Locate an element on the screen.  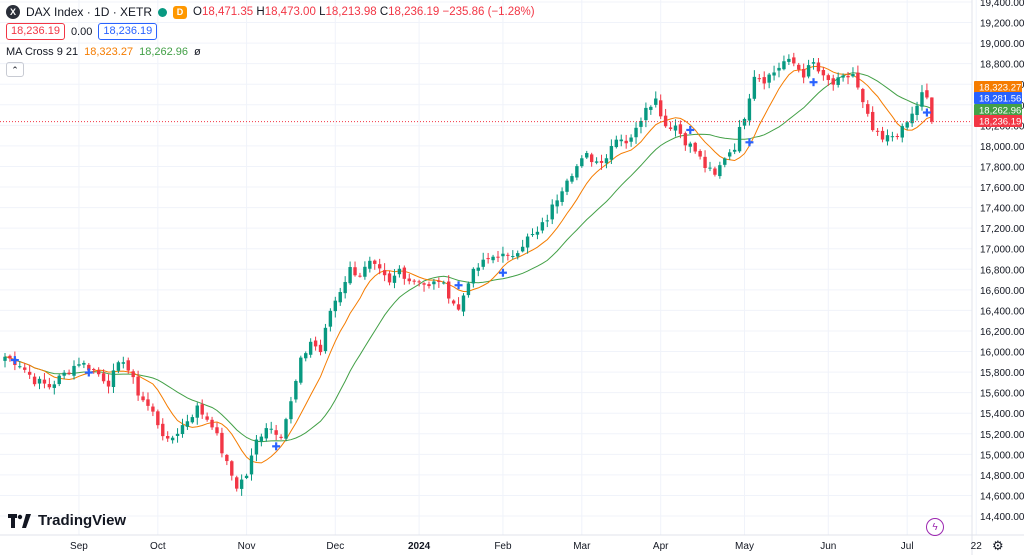
indicator-slow-value: 18,262.96 is located at coordinates (164, 52).